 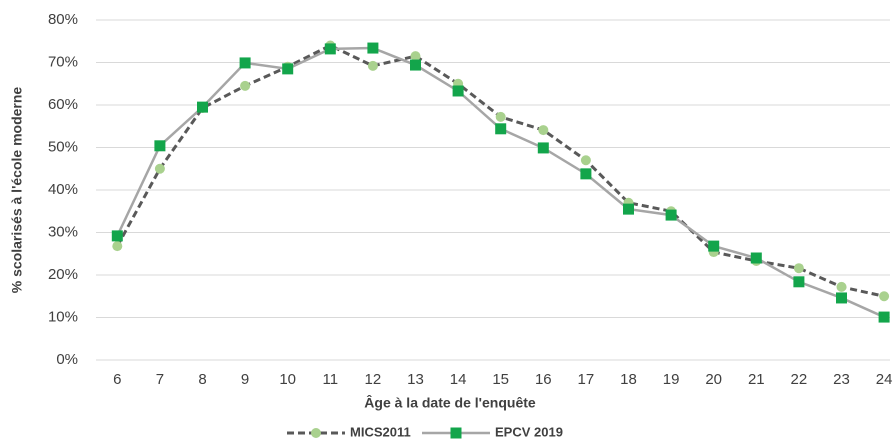 What do you see at coordinates (67, 359) in the screenshot?
I see `y-tick-label: 0%` at bounding box center [67, 359].